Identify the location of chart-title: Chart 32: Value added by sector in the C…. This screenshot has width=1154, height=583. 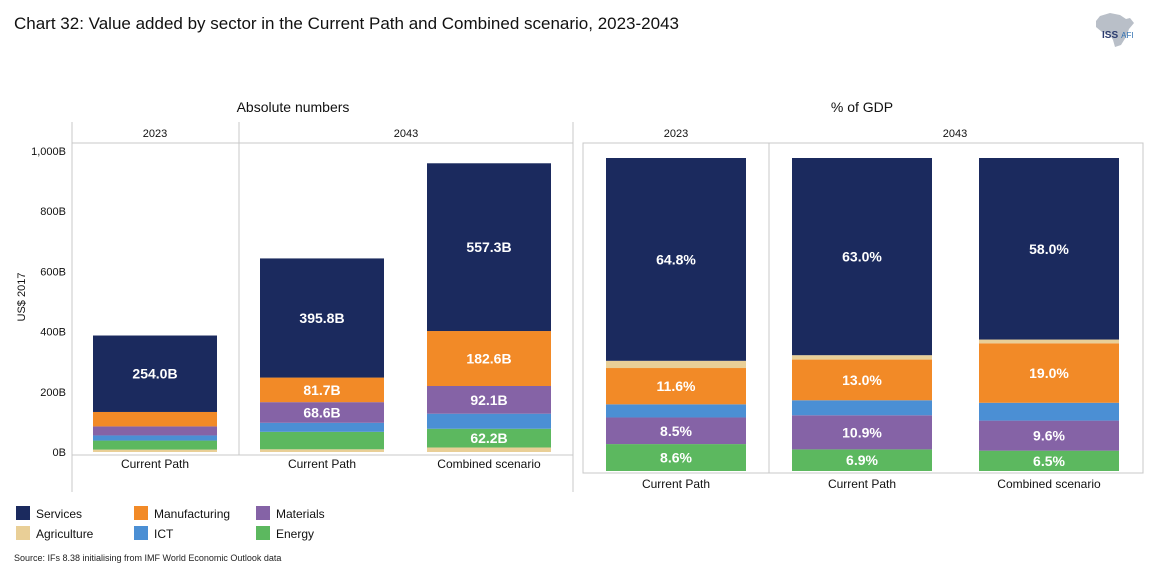
(346, 23).